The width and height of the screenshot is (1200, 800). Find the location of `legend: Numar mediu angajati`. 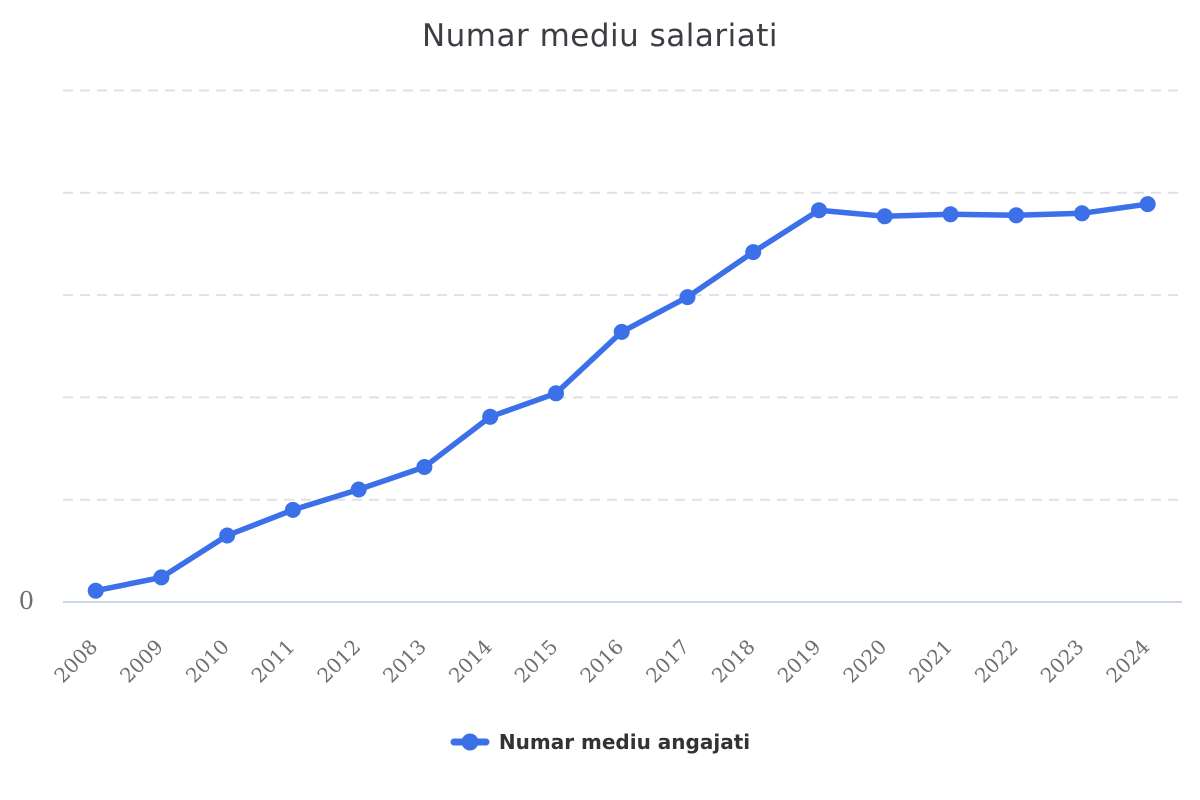

legend: Numar mediu angajati is located at coordinates (600, 742).